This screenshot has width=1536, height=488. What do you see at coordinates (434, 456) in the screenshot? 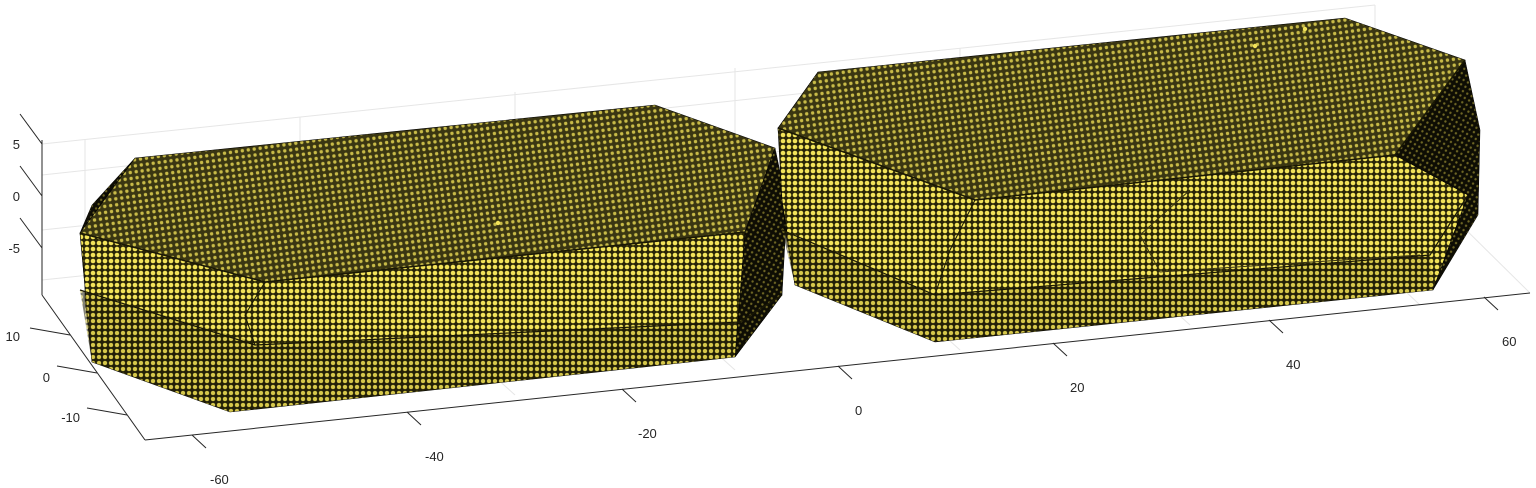
I see `x-tick-label: -40` at bounding box center [434, 456].